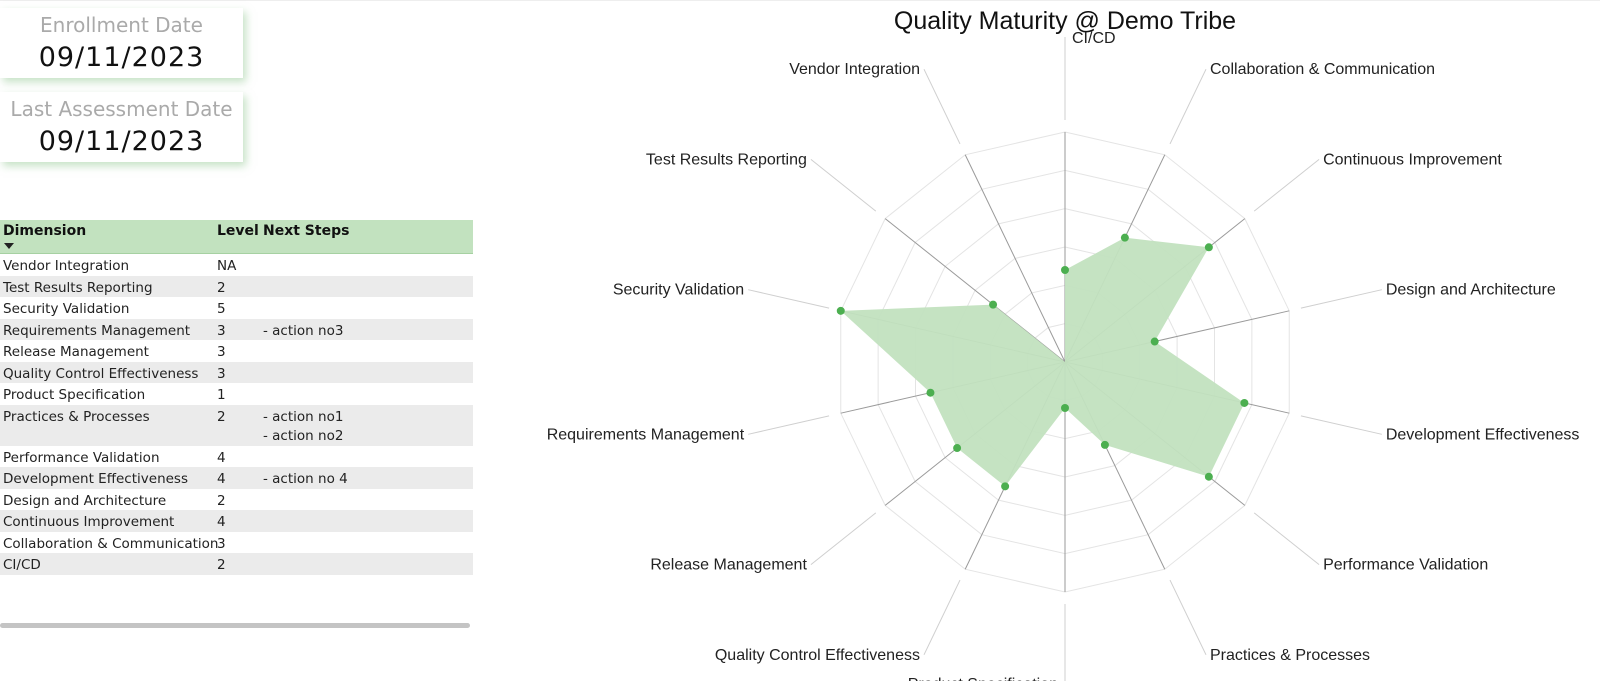 Image resolution: width=1600 pixels, height=681 pixels. What do you see at coordinates (121, 109) in the screenshot?
I see `last-assessment-date-label: Last Assessment Date` at bounding box center [121, 109].